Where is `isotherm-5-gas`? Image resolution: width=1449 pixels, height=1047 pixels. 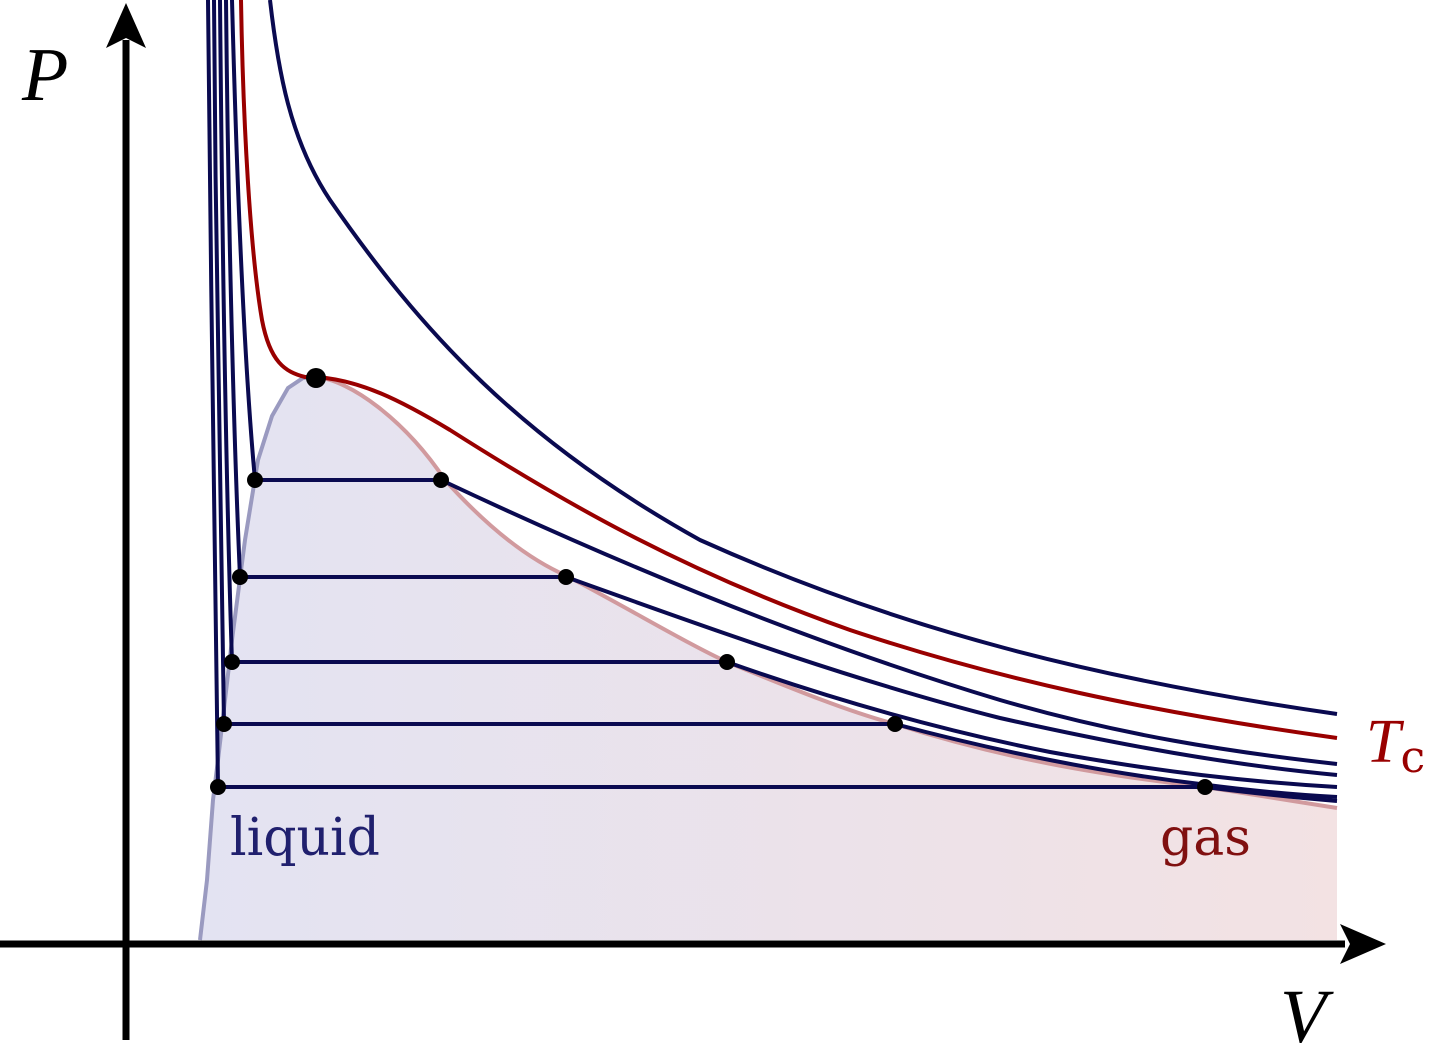
isotherm-5-gas is located at coordinates (1271, 794).